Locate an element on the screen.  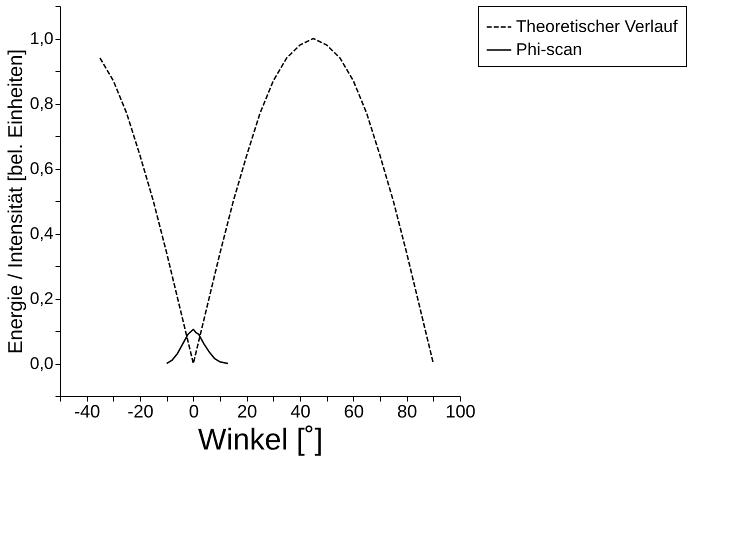
x-tick-label: 20 is located at coordinates (247, 412).